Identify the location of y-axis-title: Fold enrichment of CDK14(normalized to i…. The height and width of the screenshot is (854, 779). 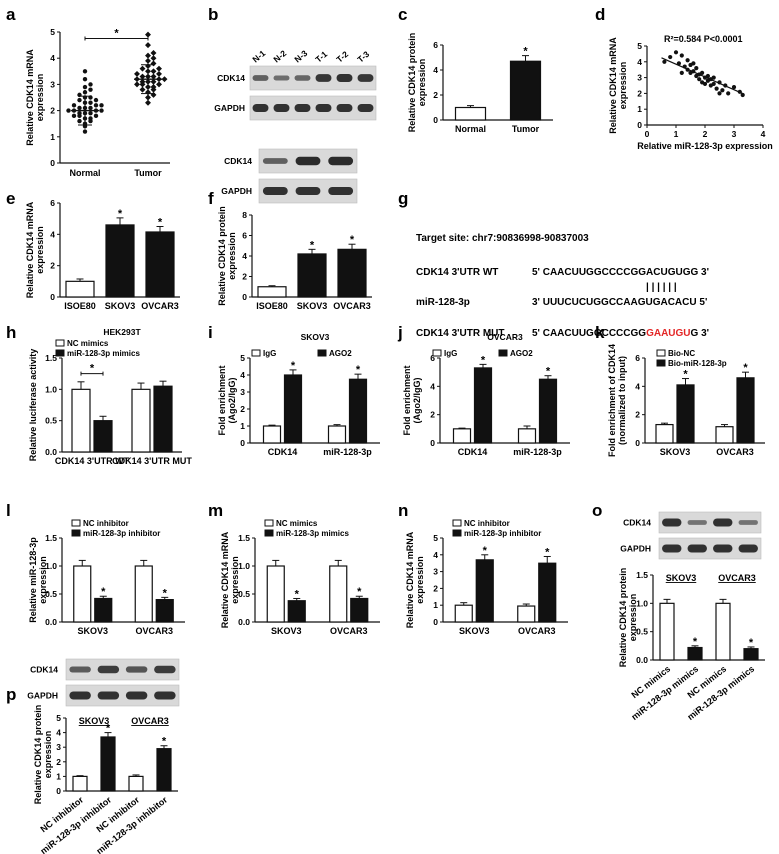
(617, 400).